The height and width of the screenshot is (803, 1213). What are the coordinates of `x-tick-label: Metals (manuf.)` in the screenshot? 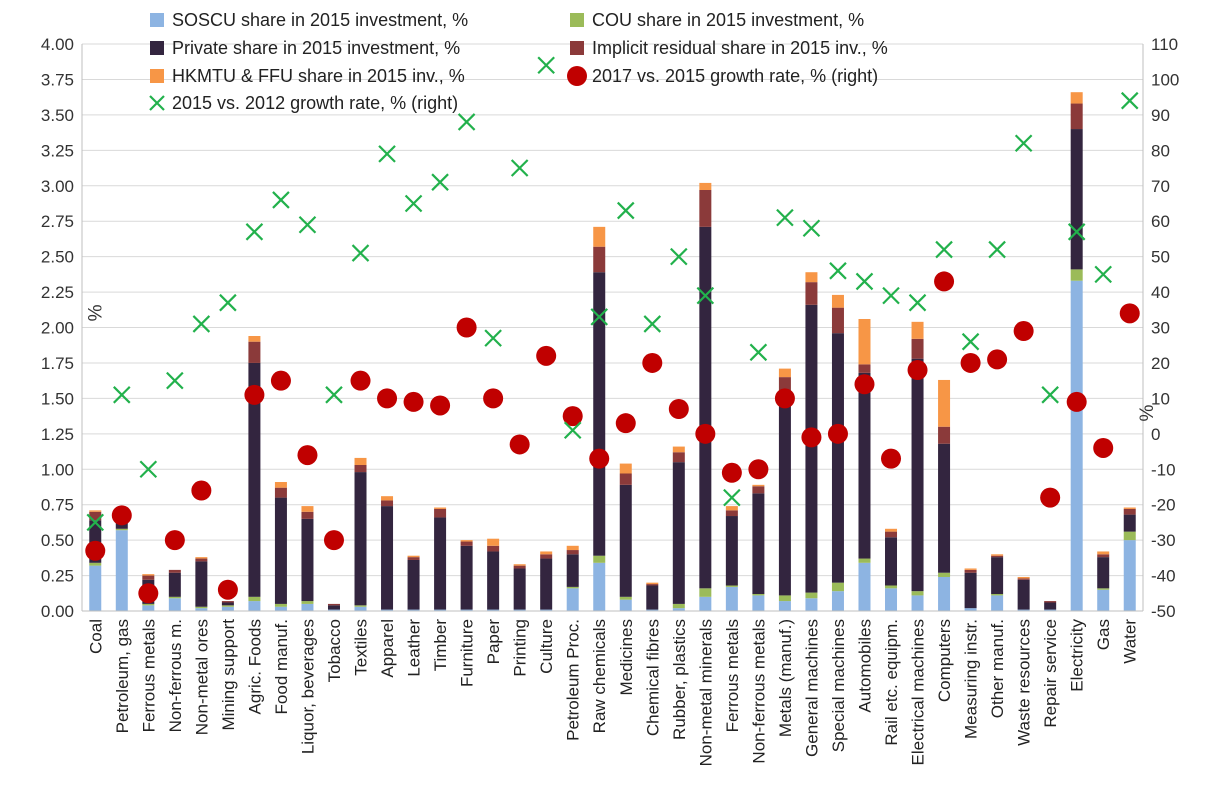 It's located at (785, 678).